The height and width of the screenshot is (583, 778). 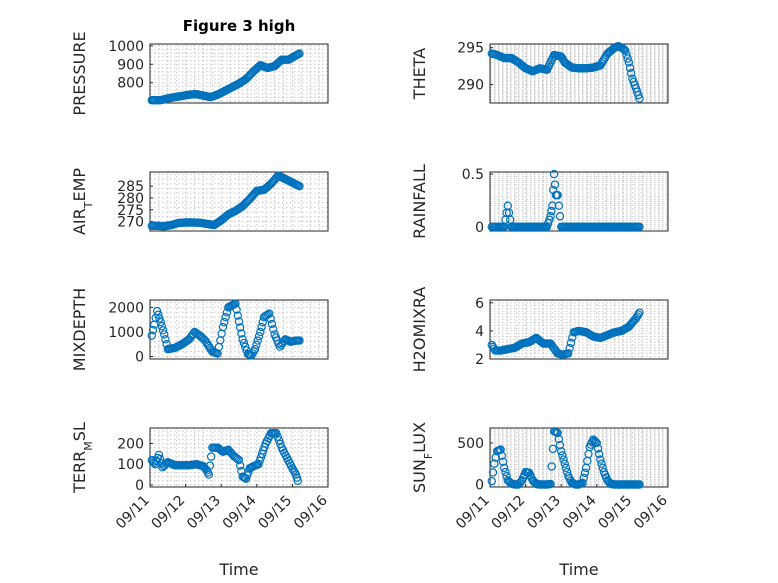 What do you see at coordinates (130, 65) in the screenshot?
I see `y-tick-label: 900` at bounding box center [130, 65].